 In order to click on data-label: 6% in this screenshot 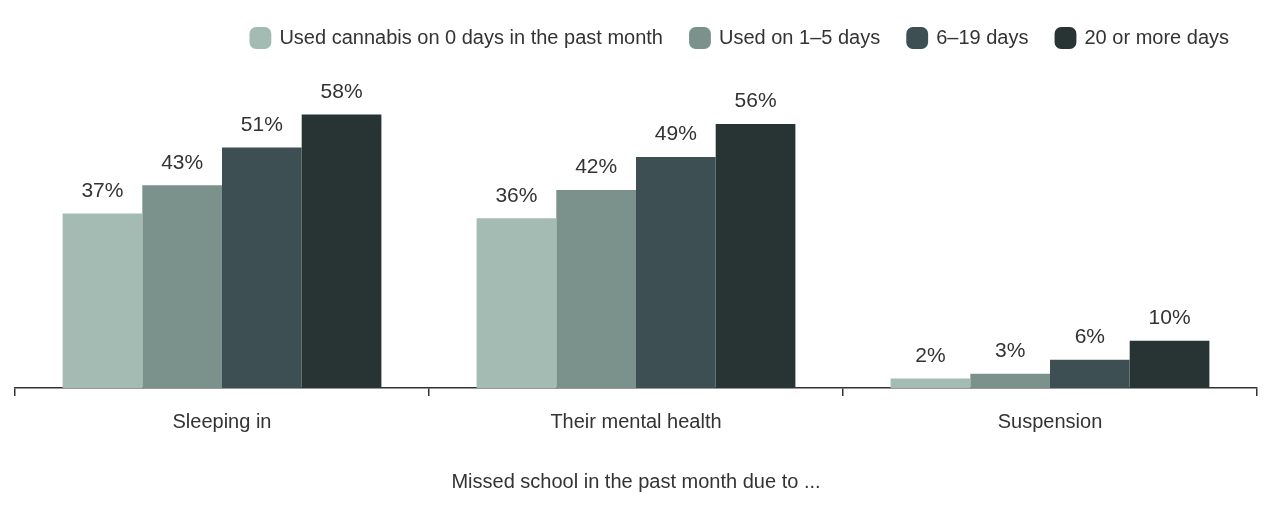, I will do `click(1090, 336)`.